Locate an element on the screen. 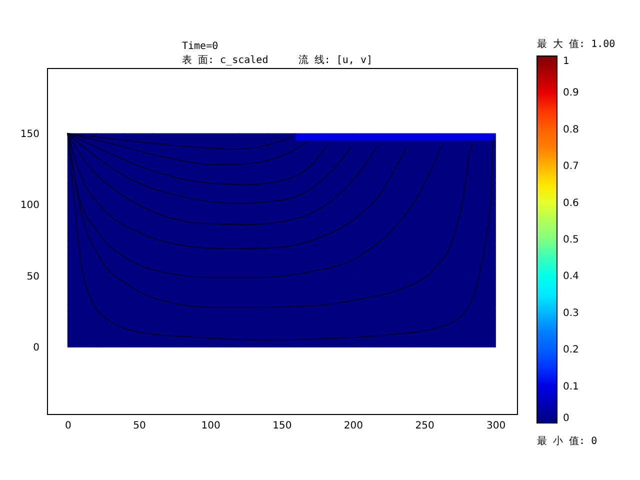 This screenshot has height=480, width=640. color-bar-label: 0.4 is located at coordinates (571, 276).